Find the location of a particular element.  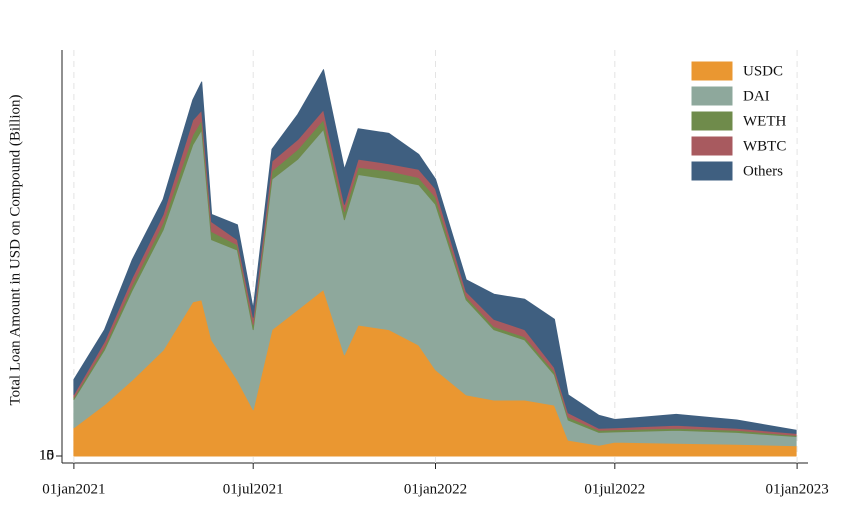

y-tick-label: 0 is located at coordinates (51, 455).